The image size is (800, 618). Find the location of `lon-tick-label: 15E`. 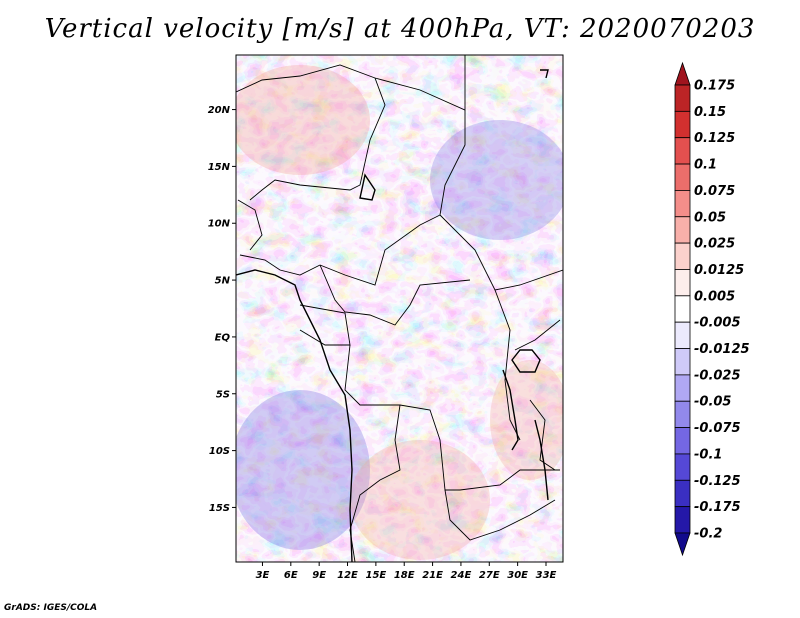

lon-tick-label: 15E is located at coordinates (375, 575).